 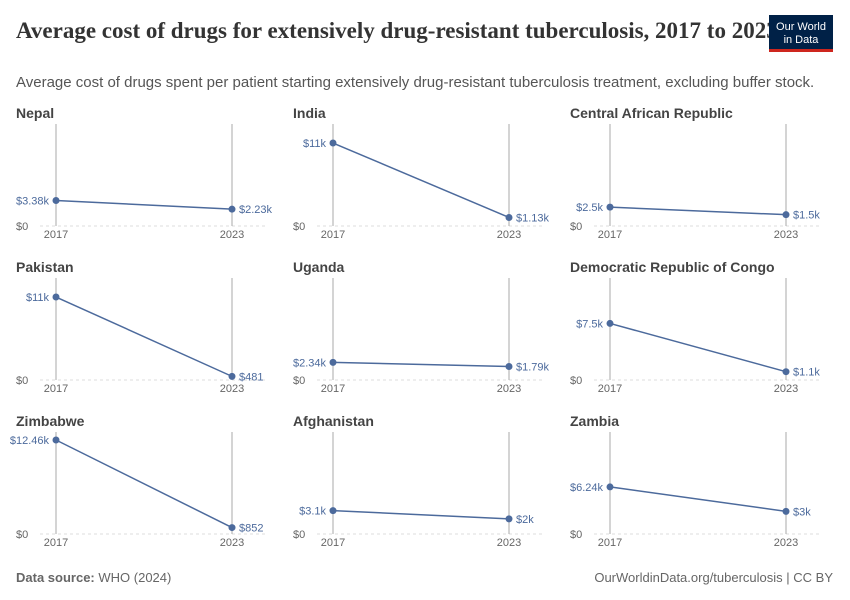 I want to click on logo: Our World in Data, so click(x=801, y=33).